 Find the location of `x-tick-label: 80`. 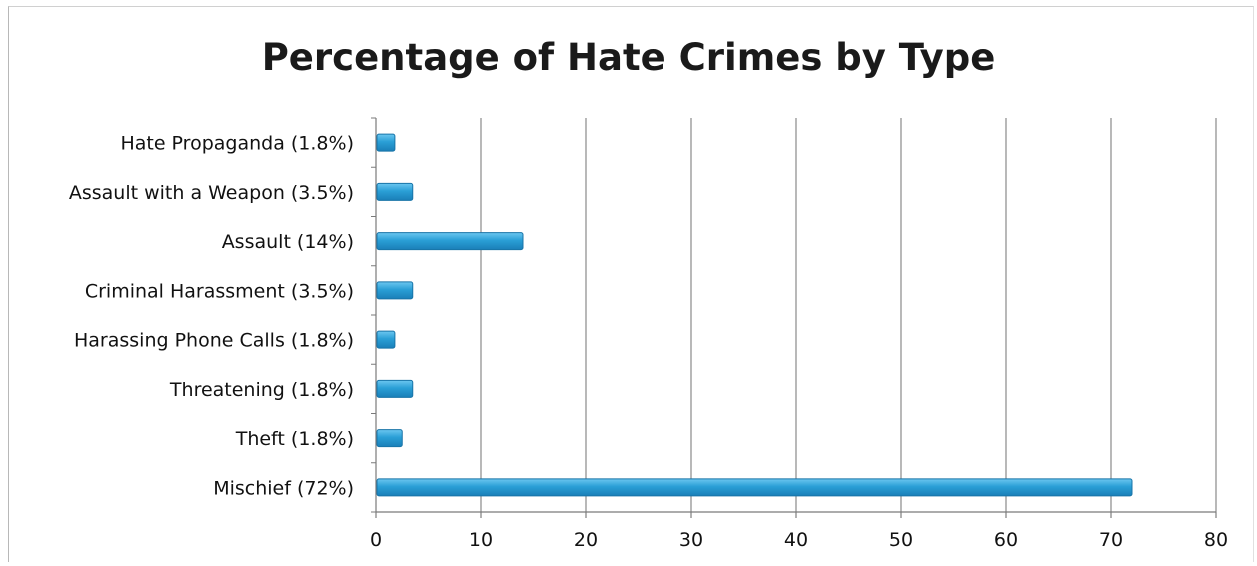

x-tick-label: 80 is located at coordinates (1216, 540).